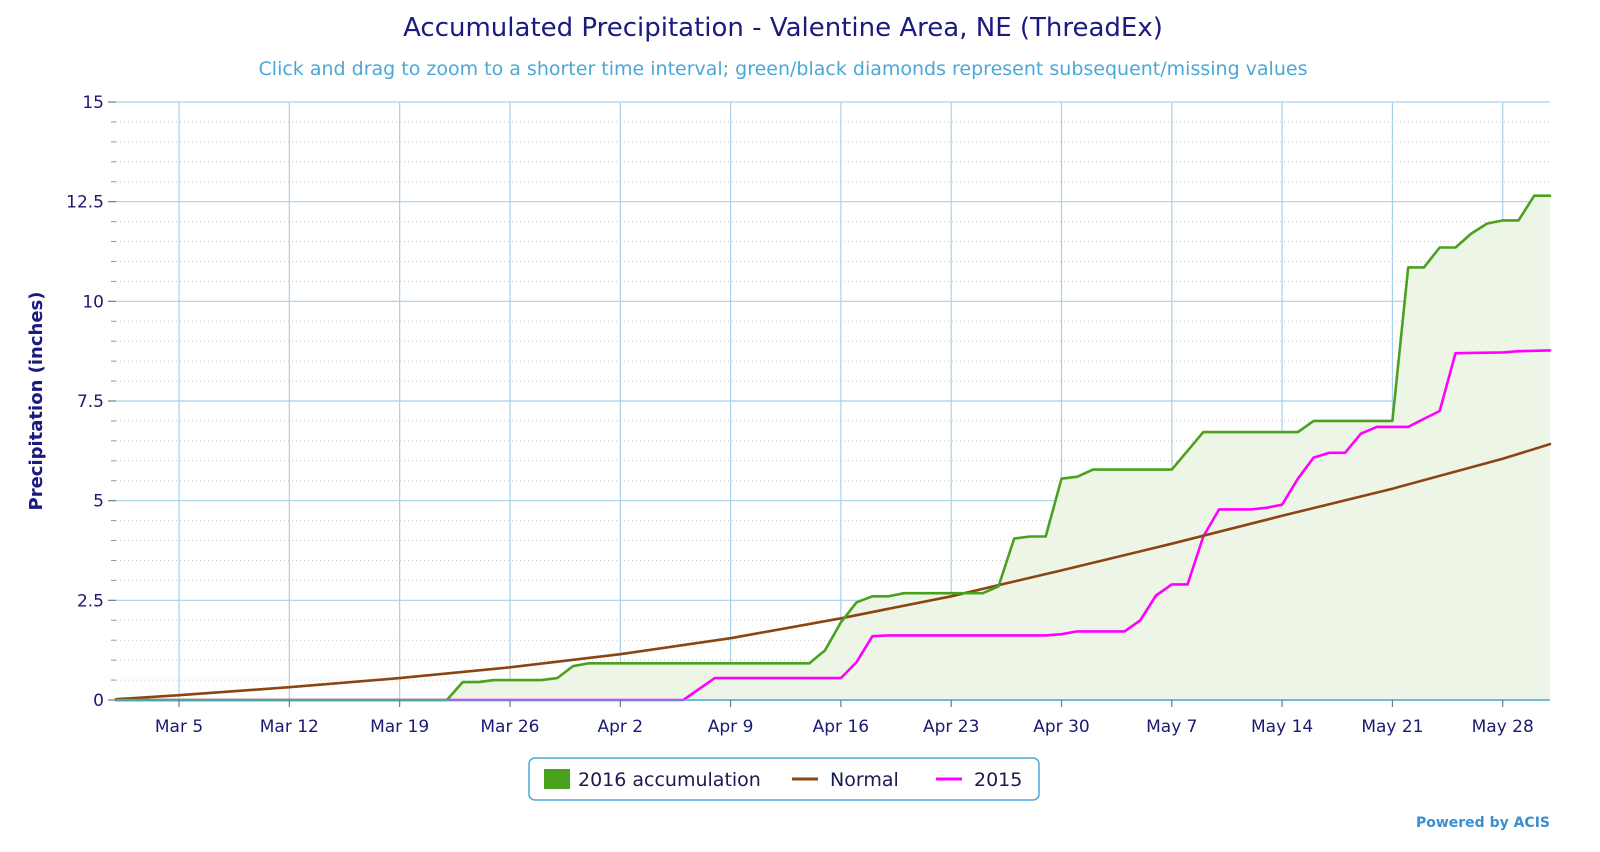 Image resolution: width=1600 pixels, height=852 pixels. What do you see at coordinates (36, 401) in the screenshot?
I see `y-axis-title: Precipitation (inches)` at bounding box center [36, 401].